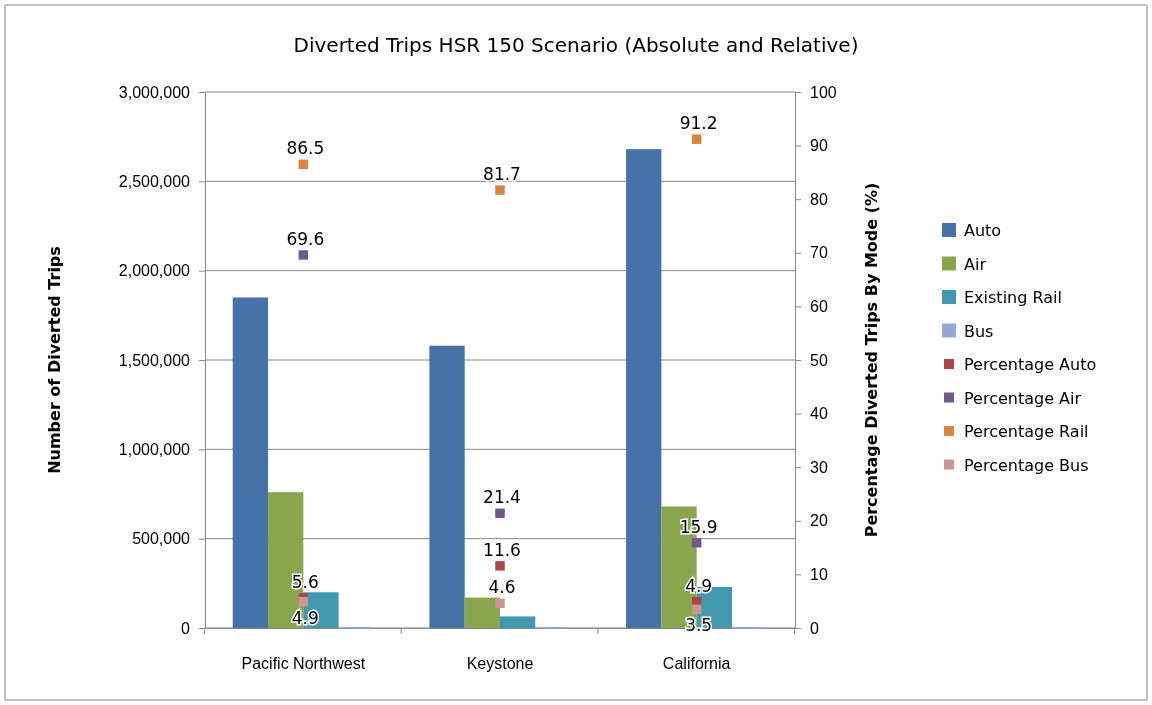  Describe the element at coordinates (502, 549) in the screenshot. I see `data-label: 11.6` at that location.